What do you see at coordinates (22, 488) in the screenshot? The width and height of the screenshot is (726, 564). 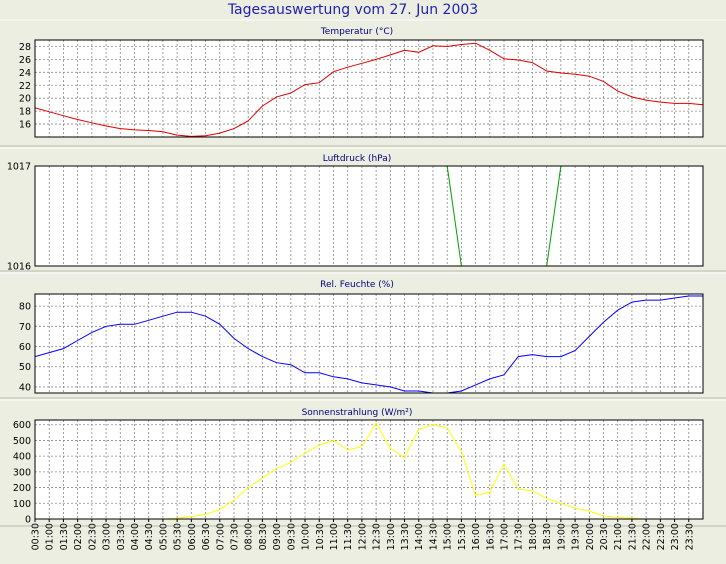 I see `y-tick-label: 200` at bounding box center [22, 488].